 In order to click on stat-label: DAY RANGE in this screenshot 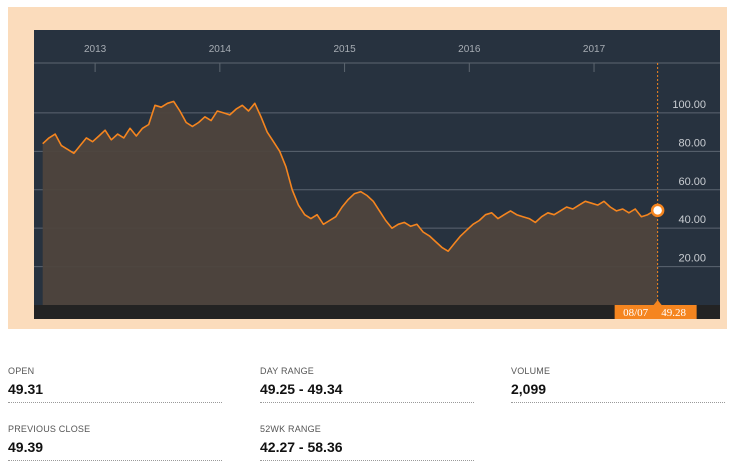, I will do `click(287, 371)`.